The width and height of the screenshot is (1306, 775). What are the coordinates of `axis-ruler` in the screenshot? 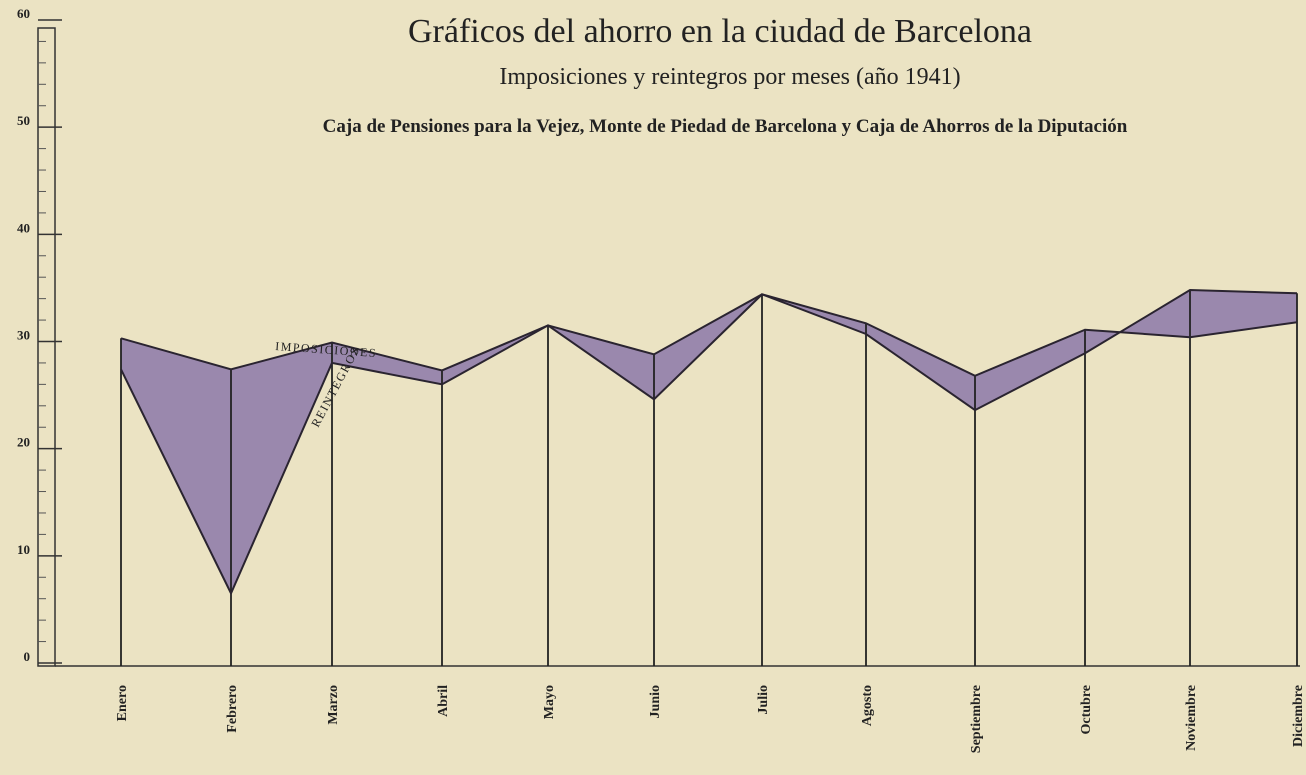 It's located at (46, 347).